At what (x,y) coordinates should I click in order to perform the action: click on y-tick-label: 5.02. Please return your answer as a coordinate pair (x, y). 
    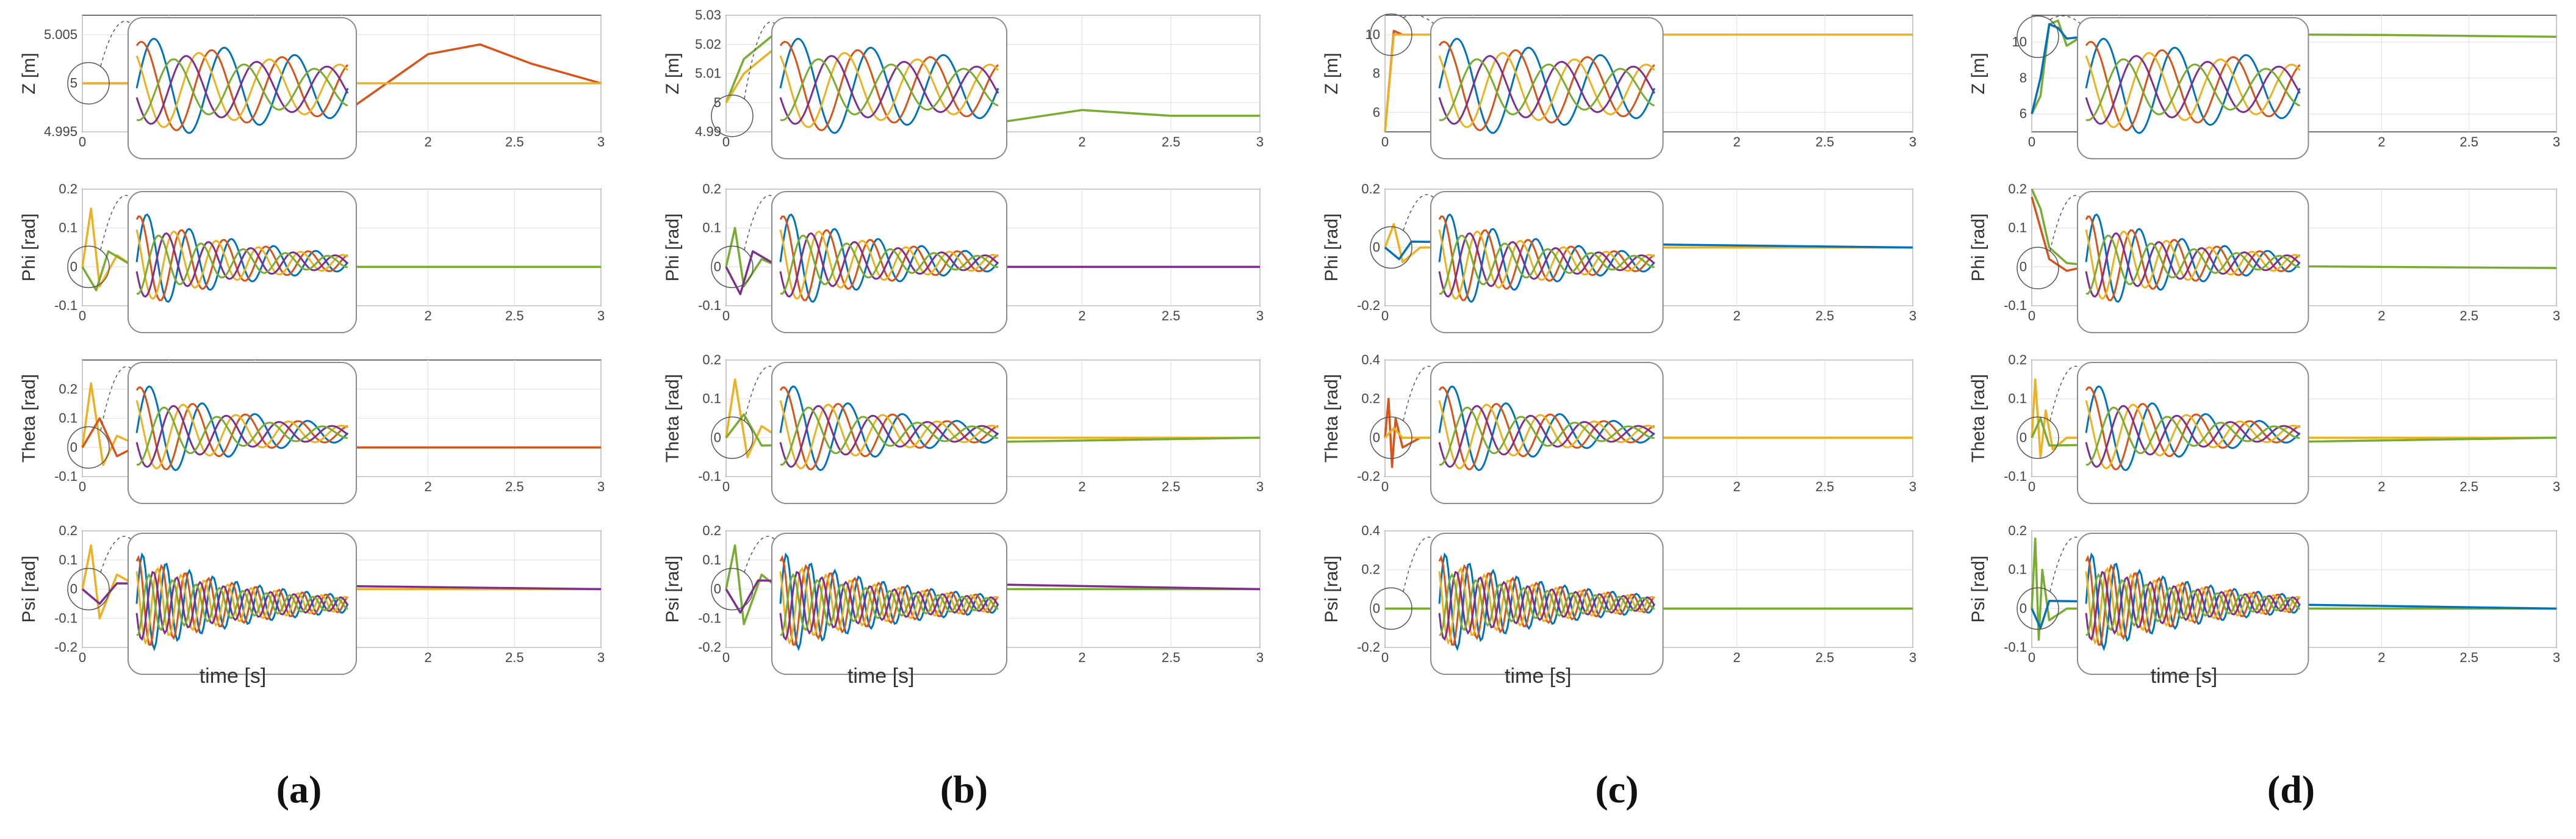
    Looking at the image, I should click on (708, 44).